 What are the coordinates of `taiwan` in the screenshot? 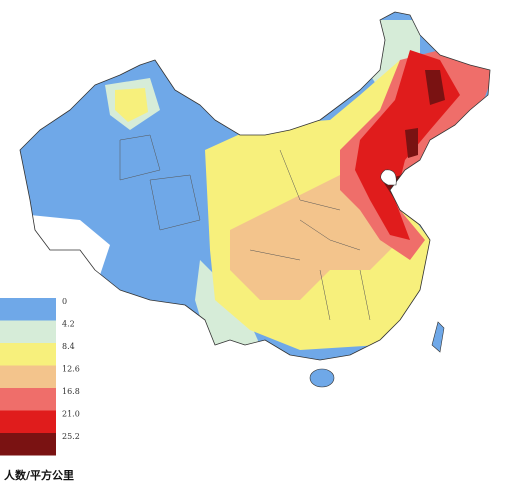 It's located at (438, 337).